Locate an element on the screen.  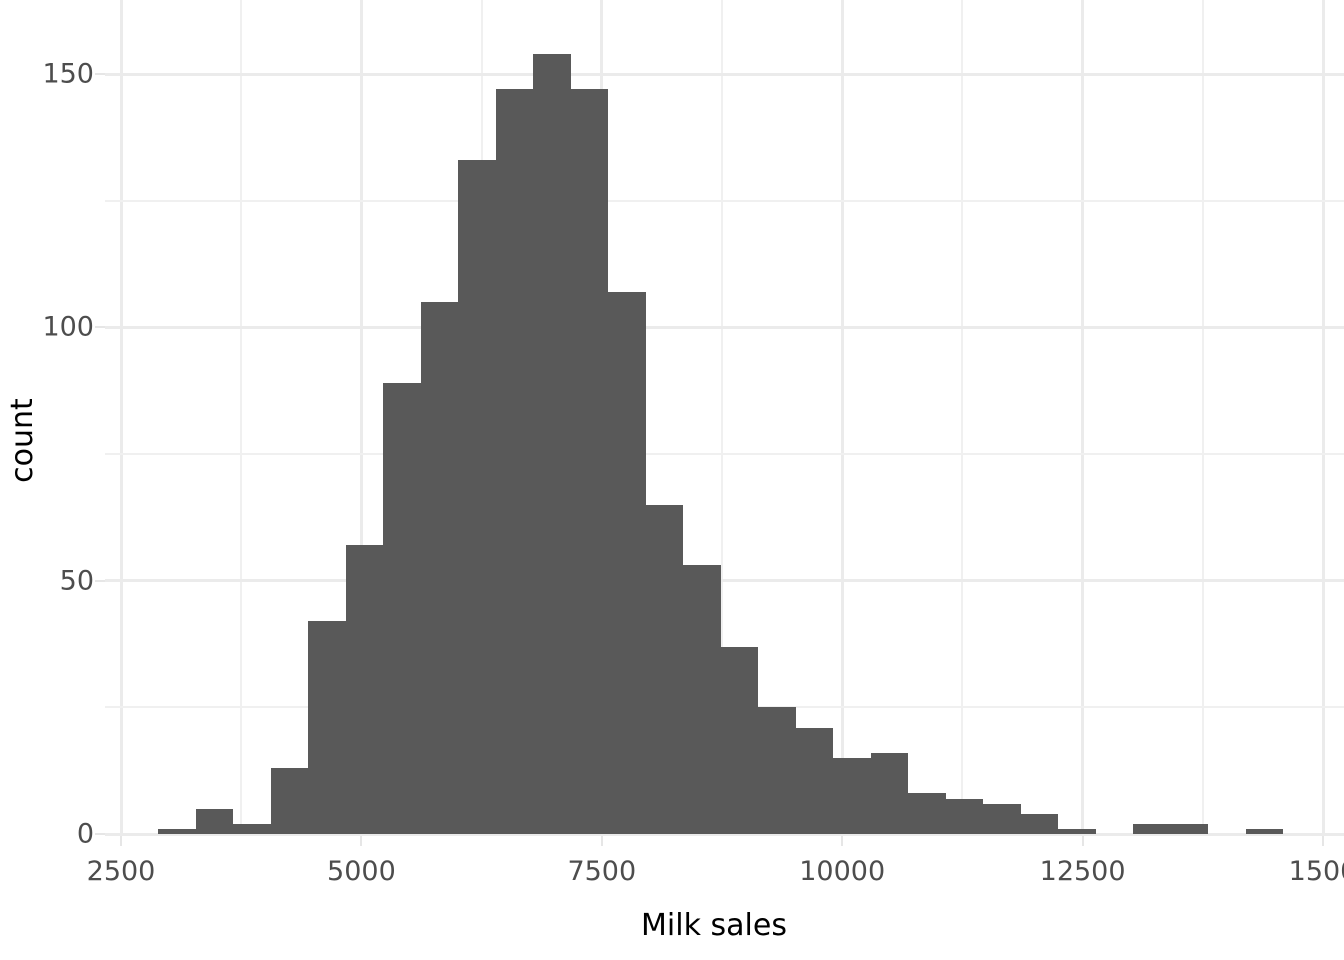
x-tick-label: 7500 is located at coordinates (602, 871).